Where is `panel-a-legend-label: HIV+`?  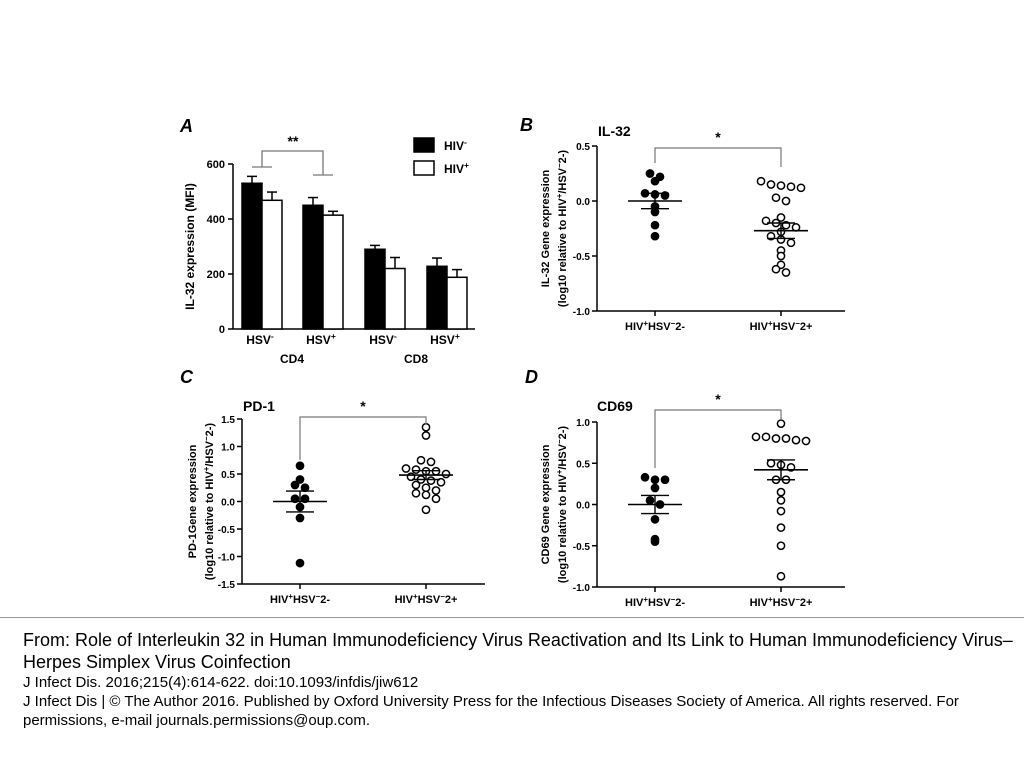 panel-a-legend-label: HIV+ is located at coordinates (456, 168).